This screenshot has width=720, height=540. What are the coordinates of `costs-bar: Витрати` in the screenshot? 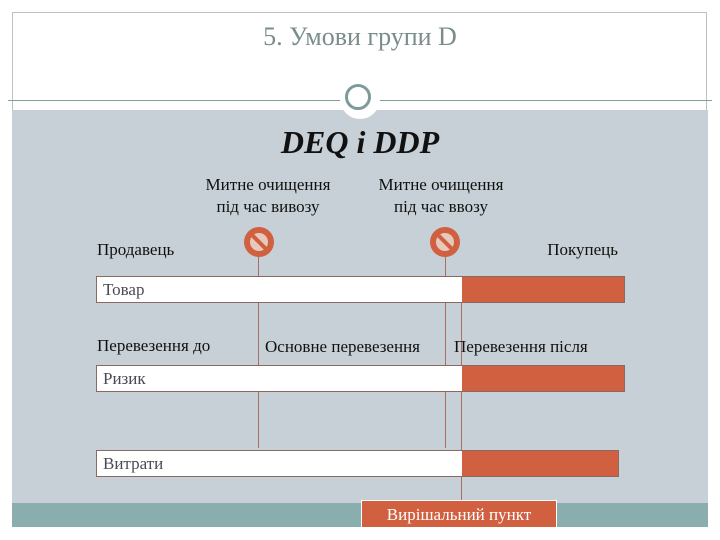 It's located at (357, 463).